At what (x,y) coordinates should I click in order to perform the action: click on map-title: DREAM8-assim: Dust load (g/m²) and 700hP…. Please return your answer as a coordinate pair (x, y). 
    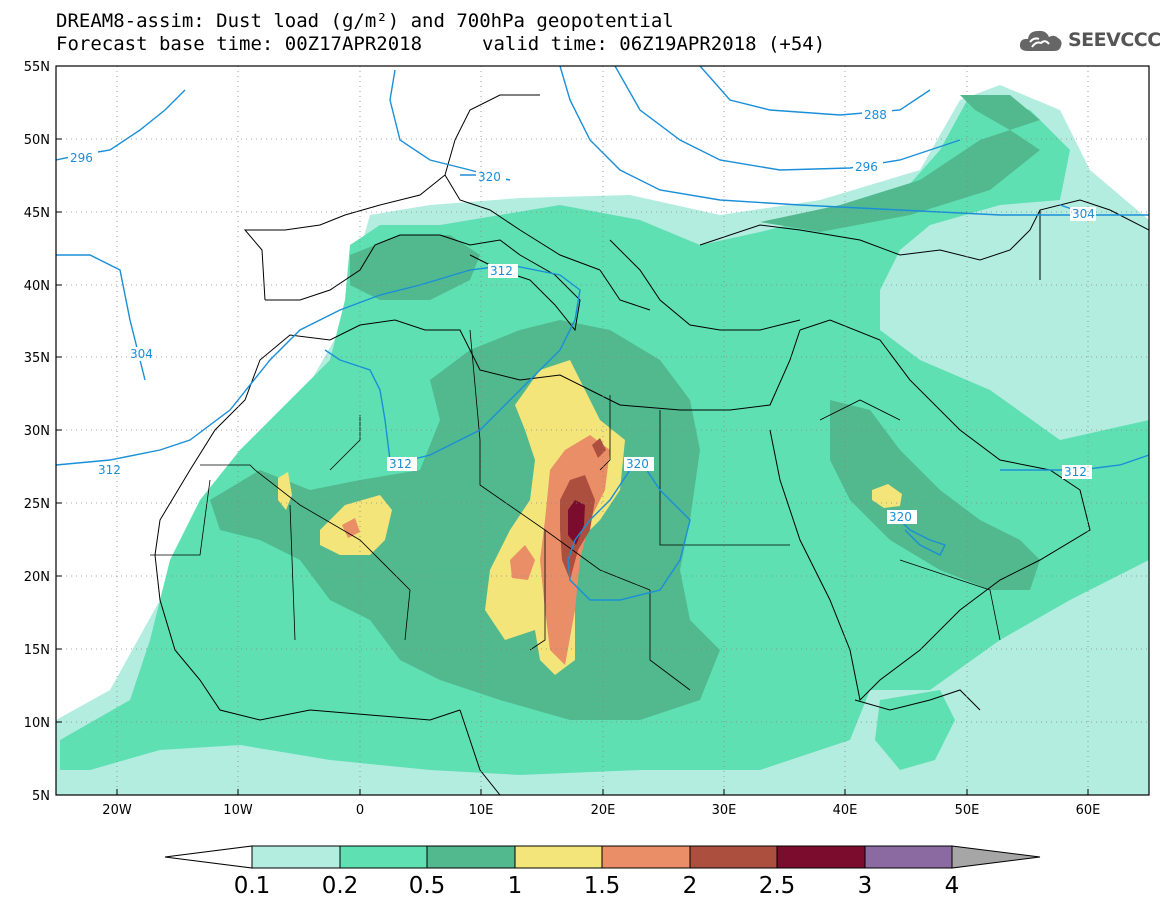
    Looking at the image, I should click on (365, 21).